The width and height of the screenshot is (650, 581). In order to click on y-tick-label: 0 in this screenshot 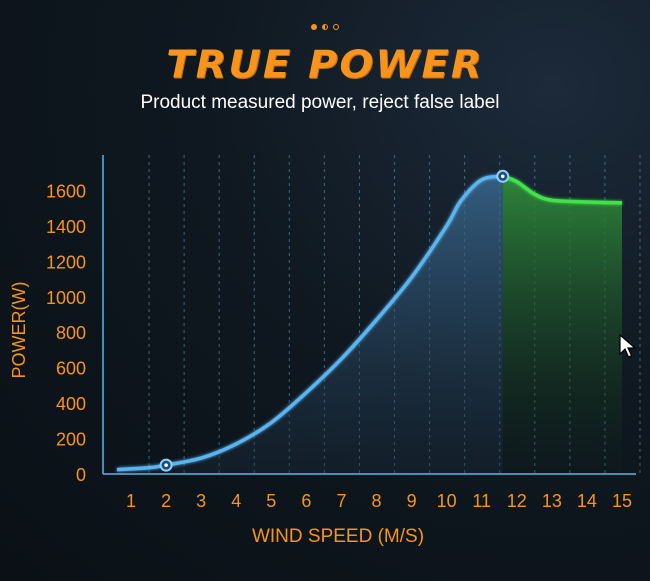, I will do `click(81, 475)`.